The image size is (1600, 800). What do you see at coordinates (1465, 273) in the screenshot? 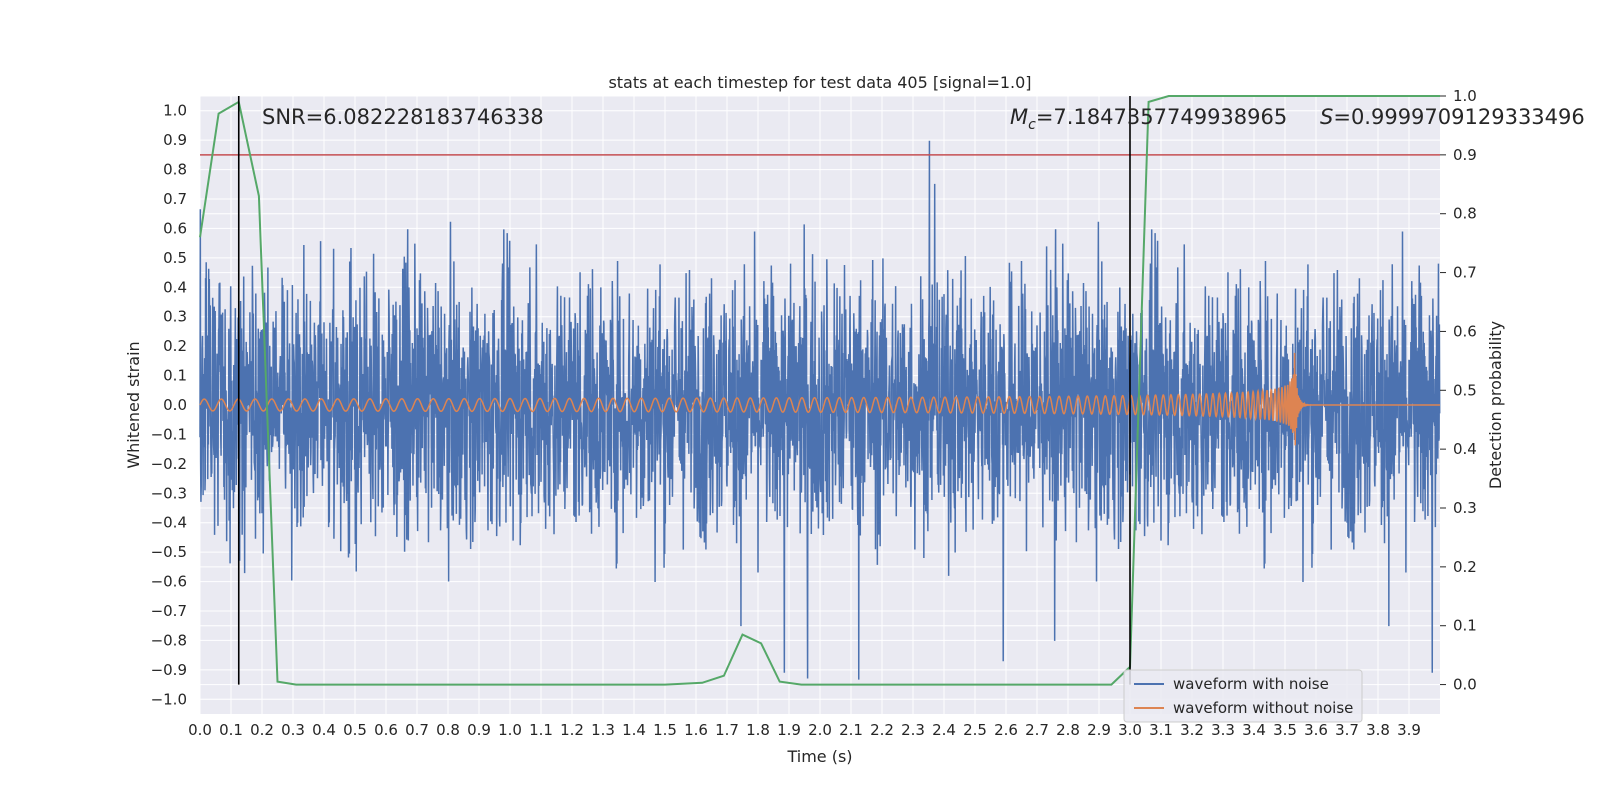
I see `y2-tick-label: 0.7` at bounding box center [1465, 273].